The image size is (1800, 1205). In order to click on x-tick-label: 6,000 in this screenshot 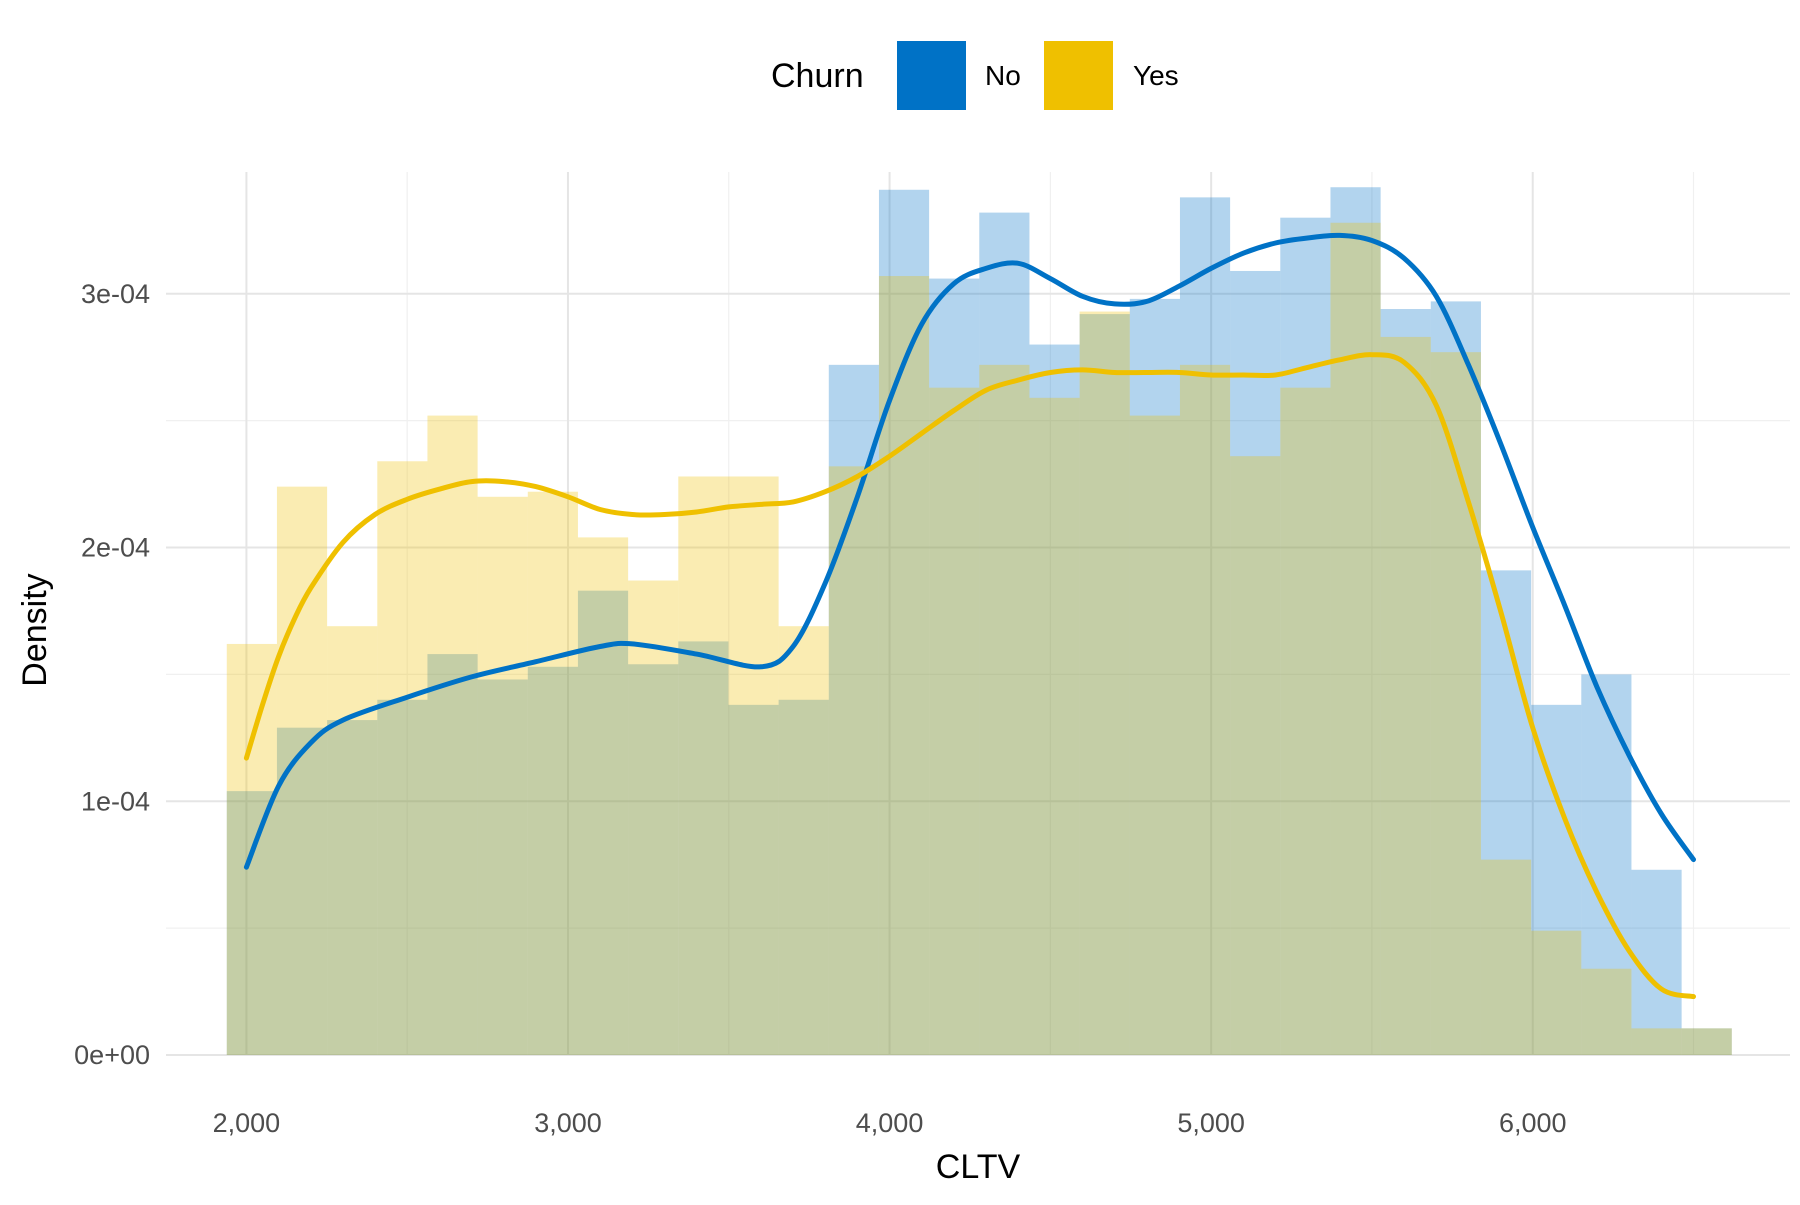, I will do `click(1533, 1123)`.